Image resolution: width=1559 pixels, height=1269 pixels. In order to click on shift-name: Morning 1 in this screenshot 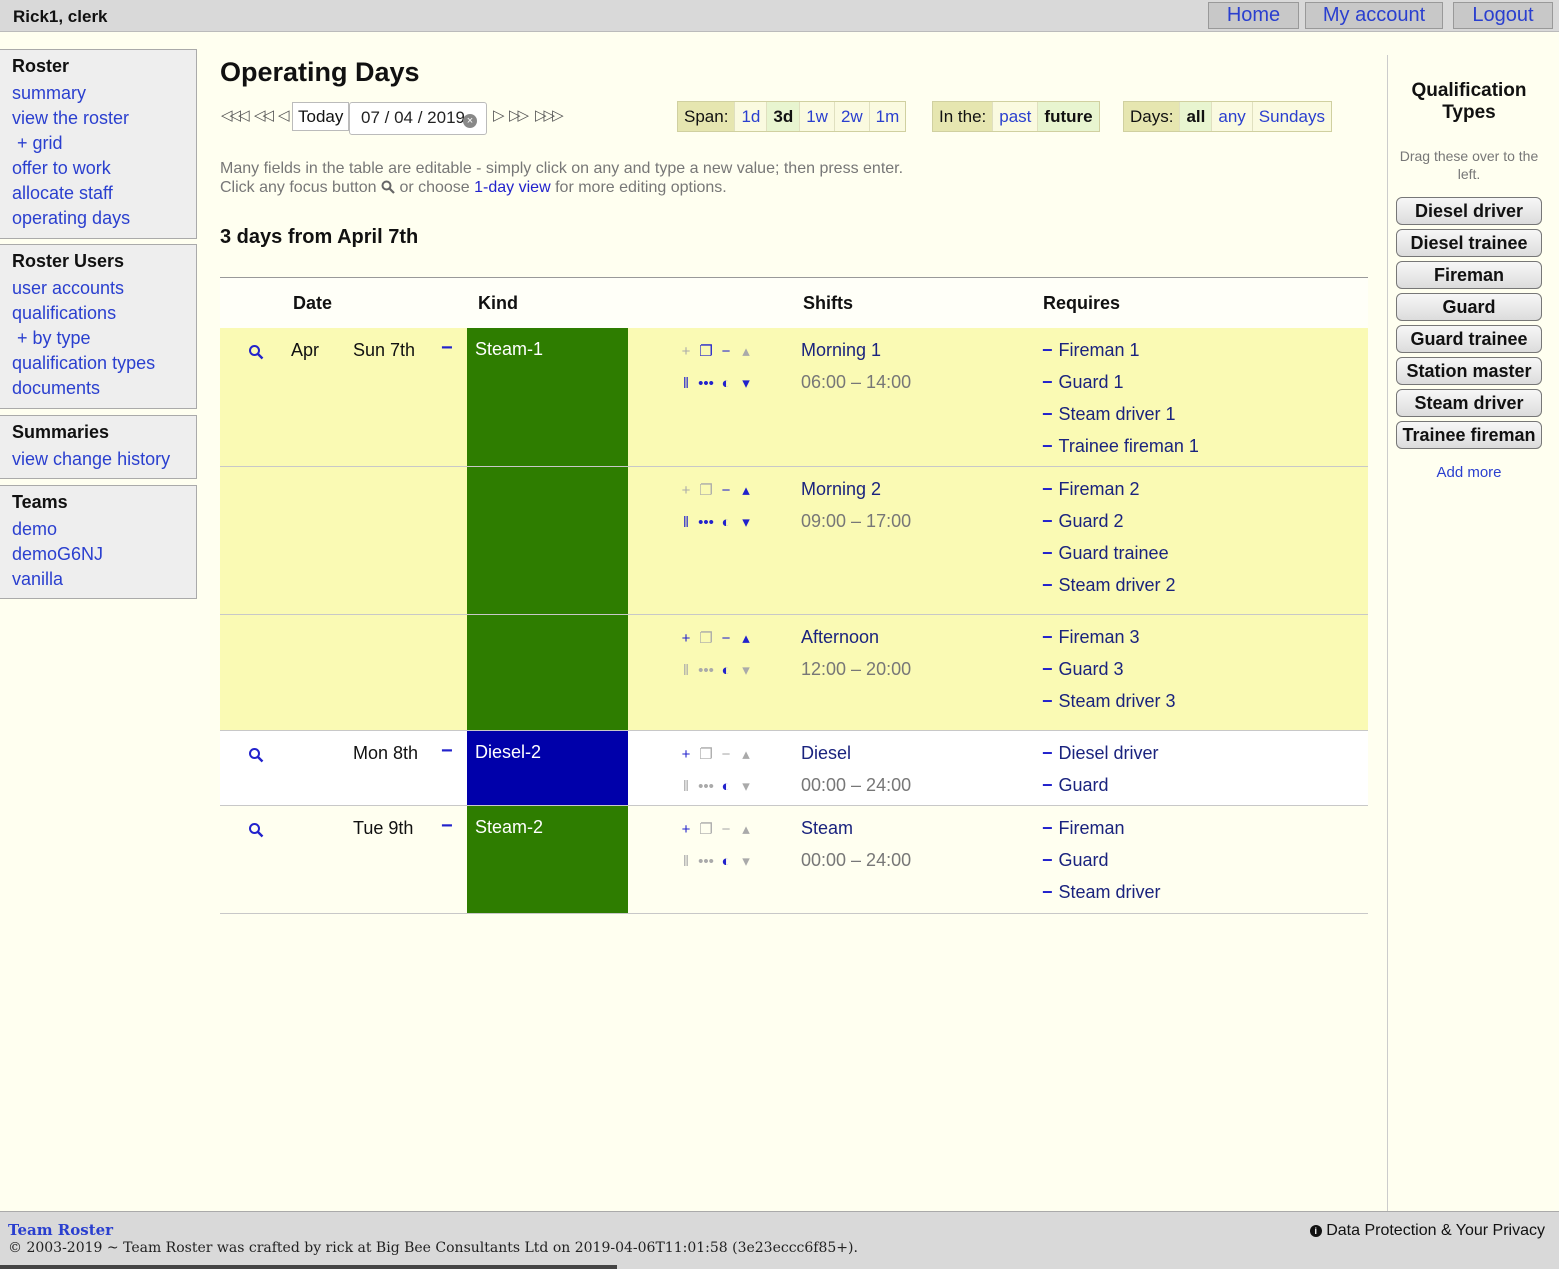, I will do `click(841, 350)`.